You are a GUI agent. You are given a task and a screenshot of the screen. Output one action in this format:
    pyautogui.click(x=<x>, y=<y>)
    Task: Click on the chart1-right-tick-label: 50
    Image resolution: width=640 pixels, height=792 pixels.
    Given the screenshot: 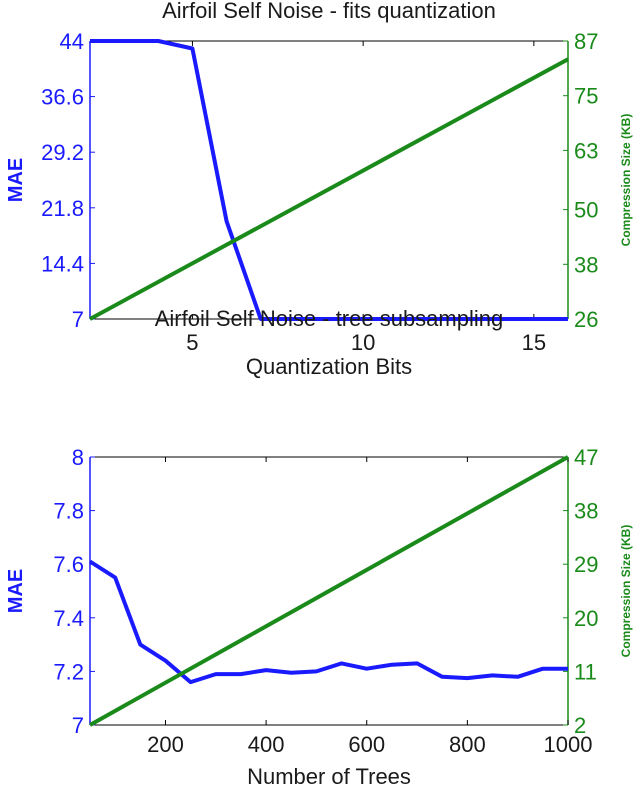 What is the action you would take?
    pyautogui.click(x=586, y=210)
    